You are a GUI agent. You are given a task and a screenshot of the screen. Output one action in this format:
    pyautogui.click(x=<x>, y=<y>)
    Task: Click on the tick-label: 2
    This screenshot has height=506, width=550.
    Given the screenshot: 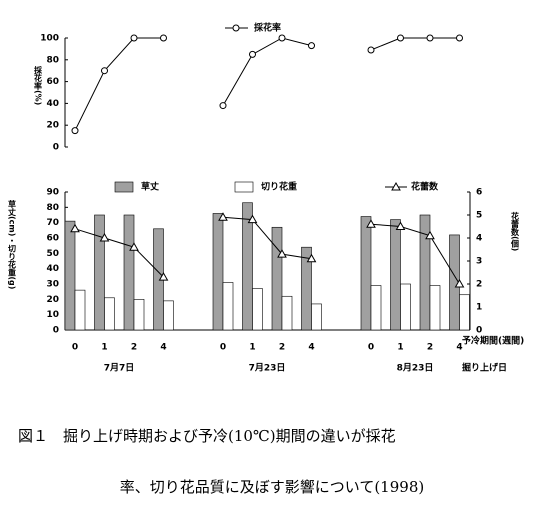 What is the action you would take?
    pyautogui.click(x=479, y=285)
    